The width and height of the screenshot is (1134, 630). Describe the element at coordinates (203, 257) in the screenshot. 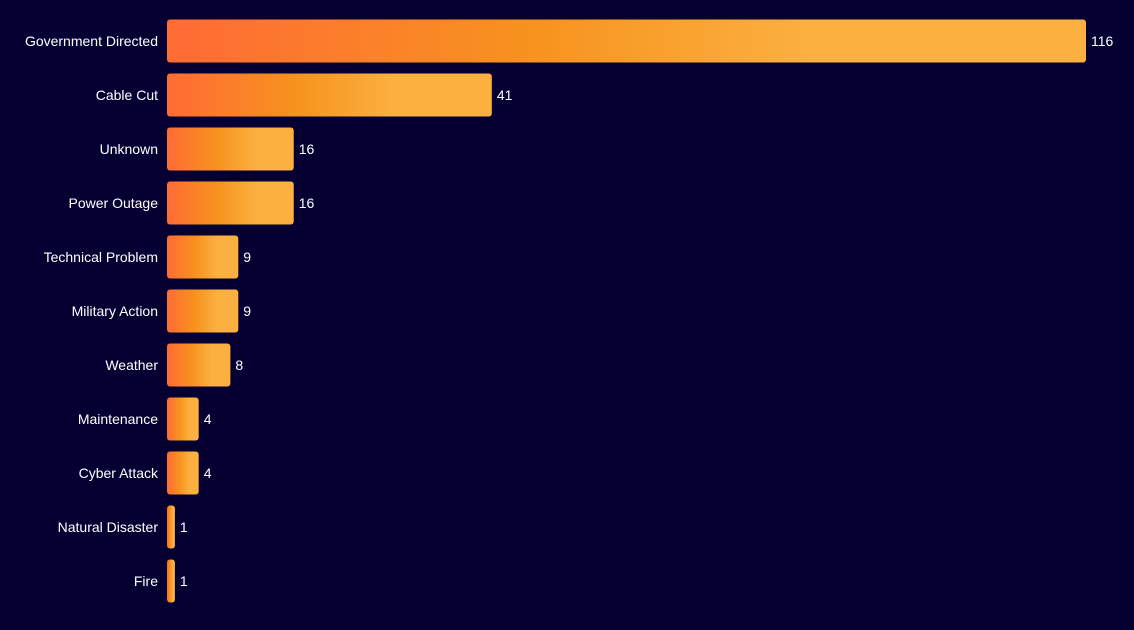

I see `bar-technical-problem` at that location.